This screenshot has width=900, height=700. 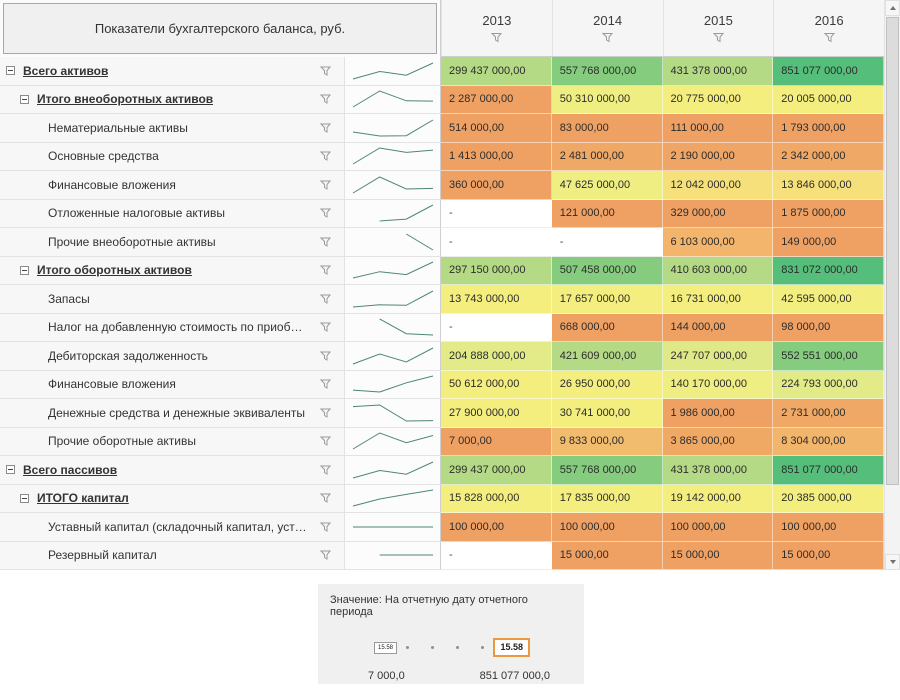 I want to click on value-cell: 7 000,00, so click(x=496, y=441).